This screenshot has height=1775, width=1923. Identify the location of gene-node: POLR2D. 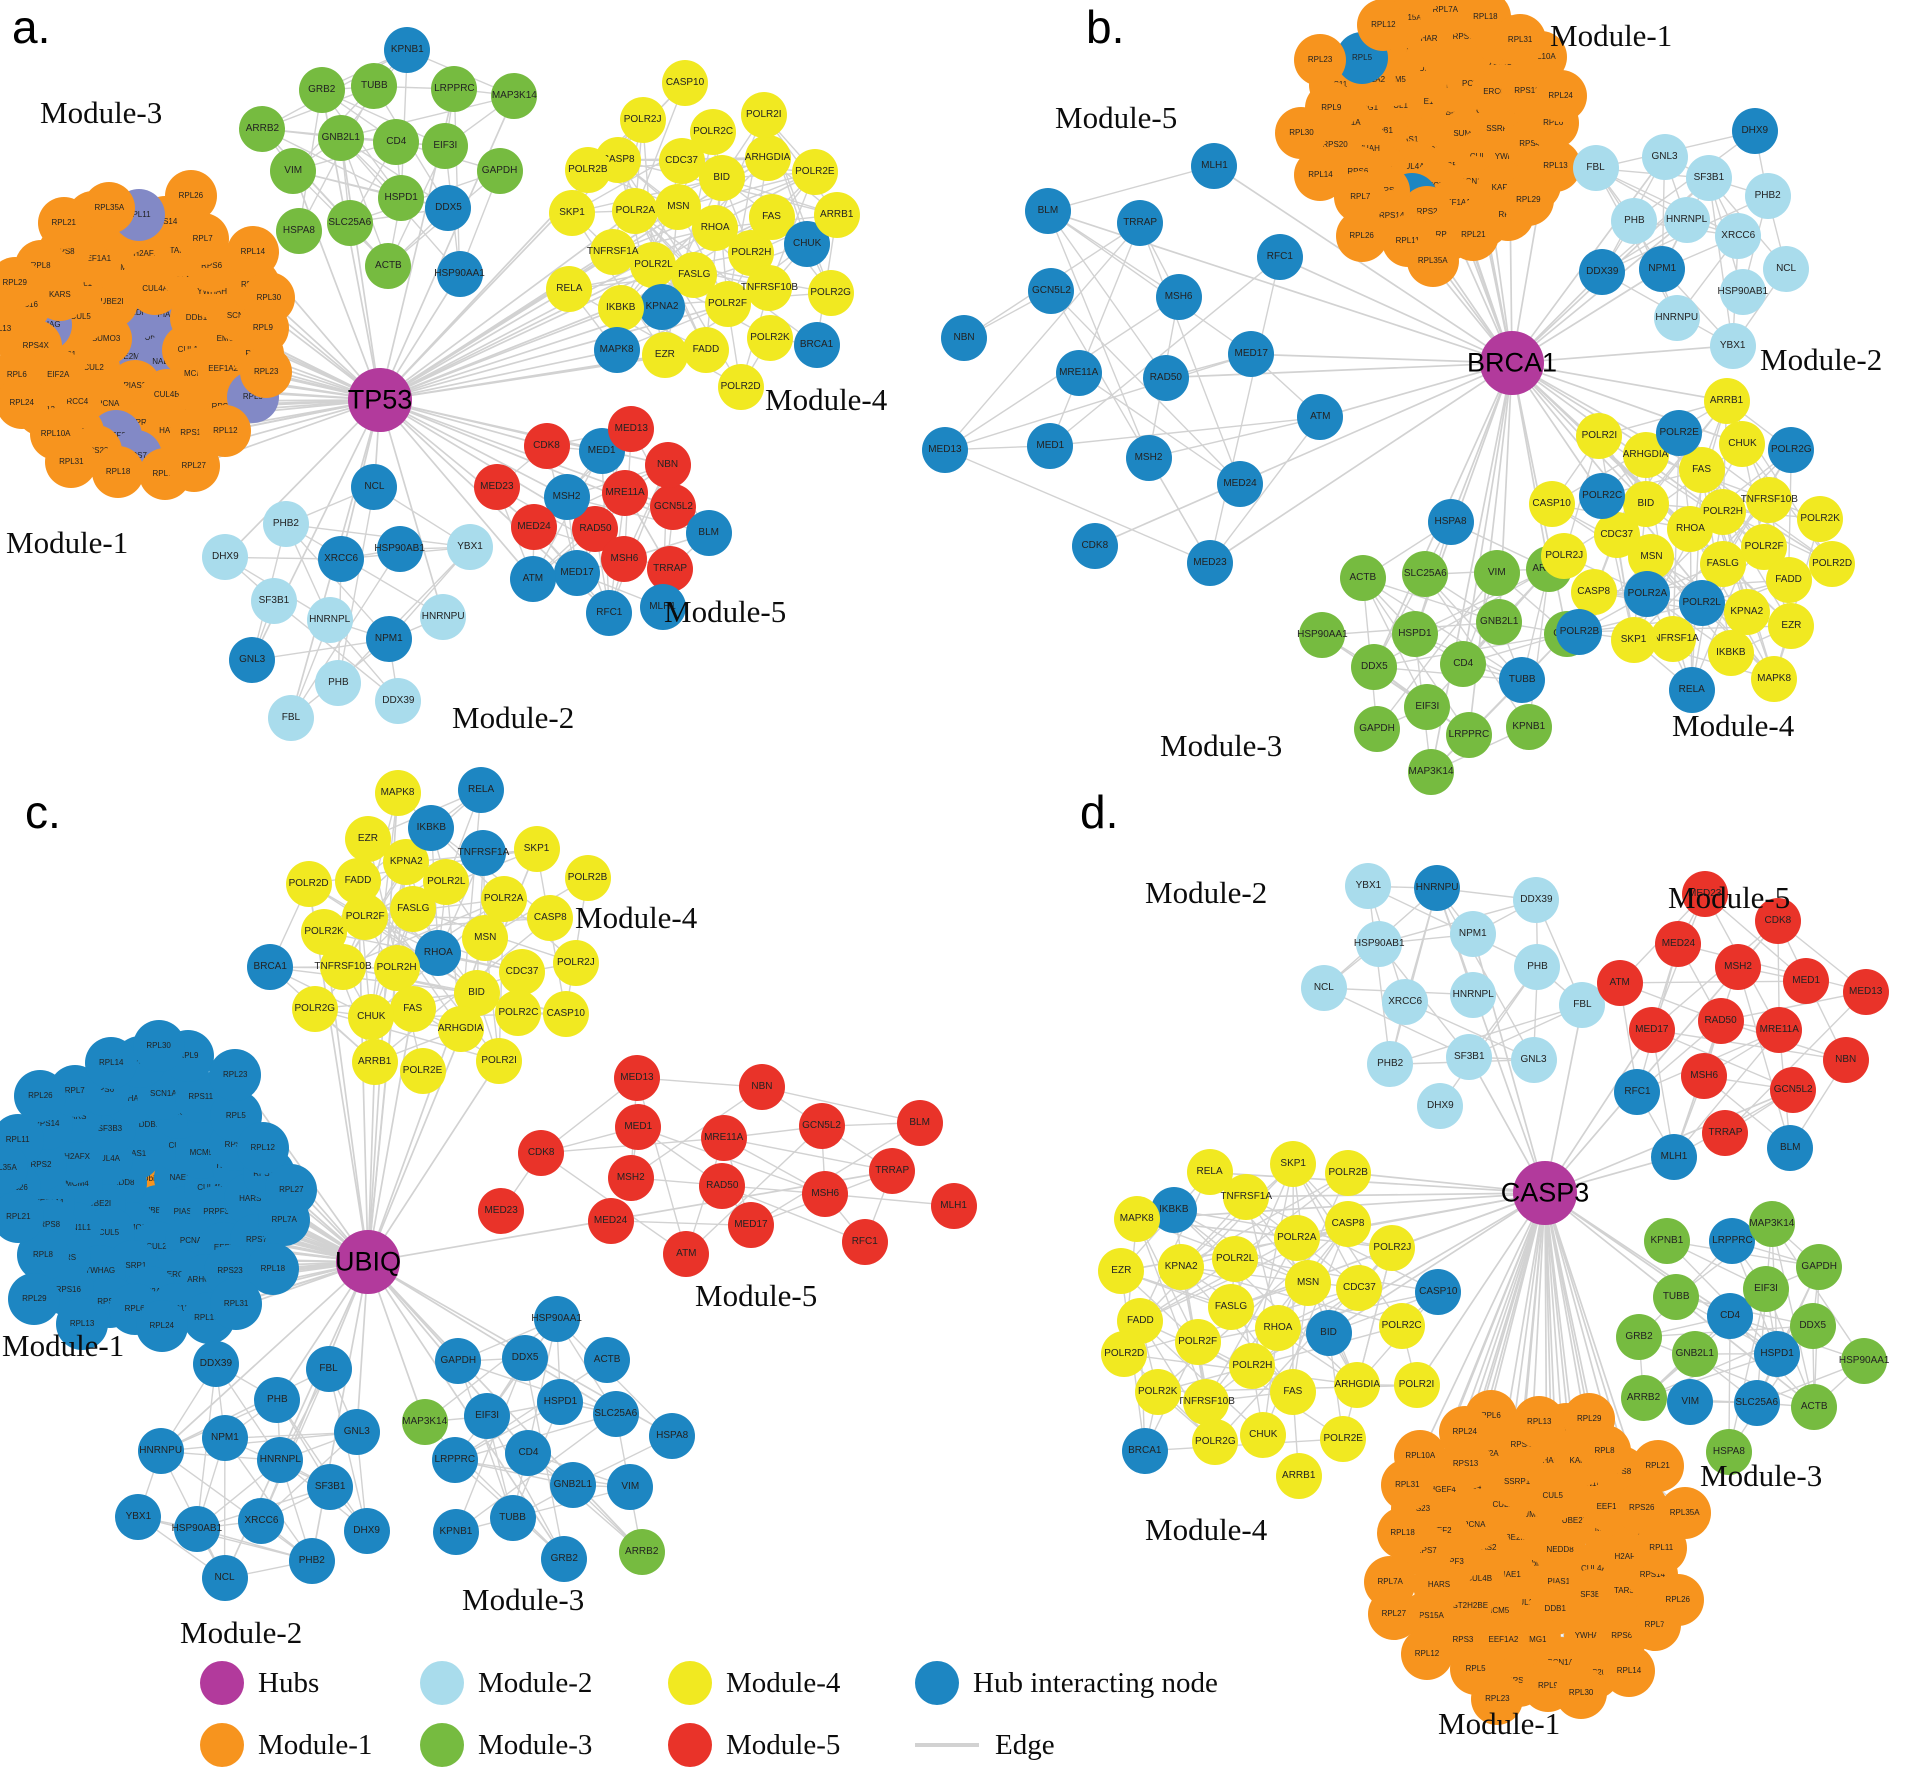
(308, 883).